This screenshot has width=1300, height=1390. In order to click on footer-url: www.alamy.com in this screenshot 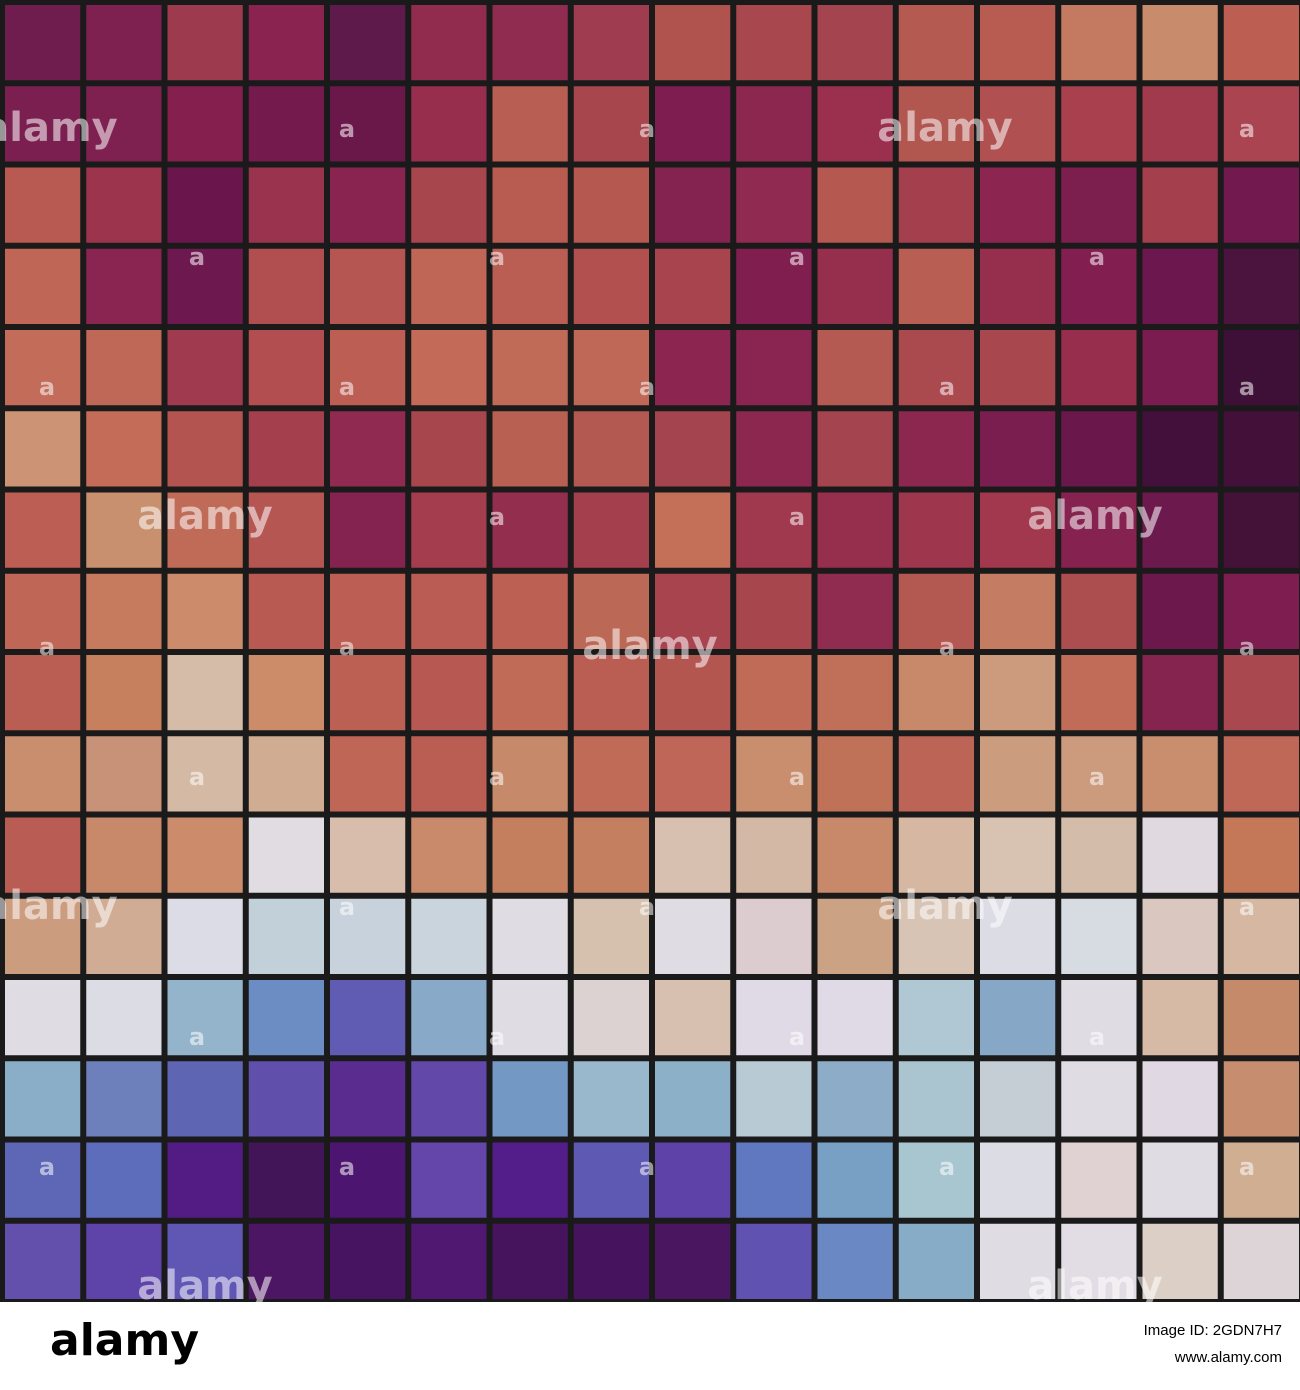, I will do `click(1228, 1357)`.